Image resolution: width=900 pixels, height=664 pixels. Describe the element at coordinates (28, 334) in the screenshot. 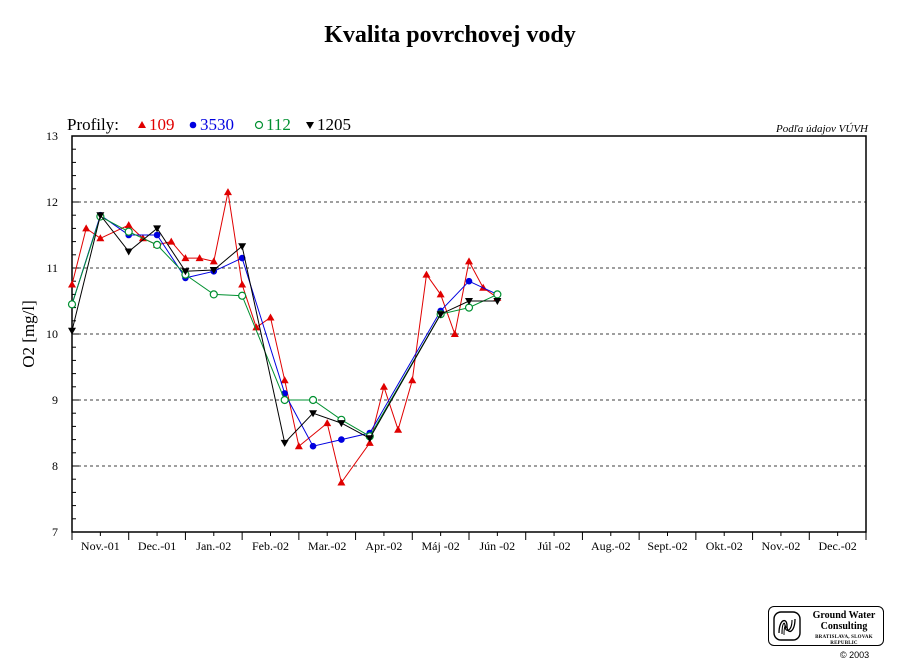

I see `y-axis-label: O2 [mg/l]` at that location.